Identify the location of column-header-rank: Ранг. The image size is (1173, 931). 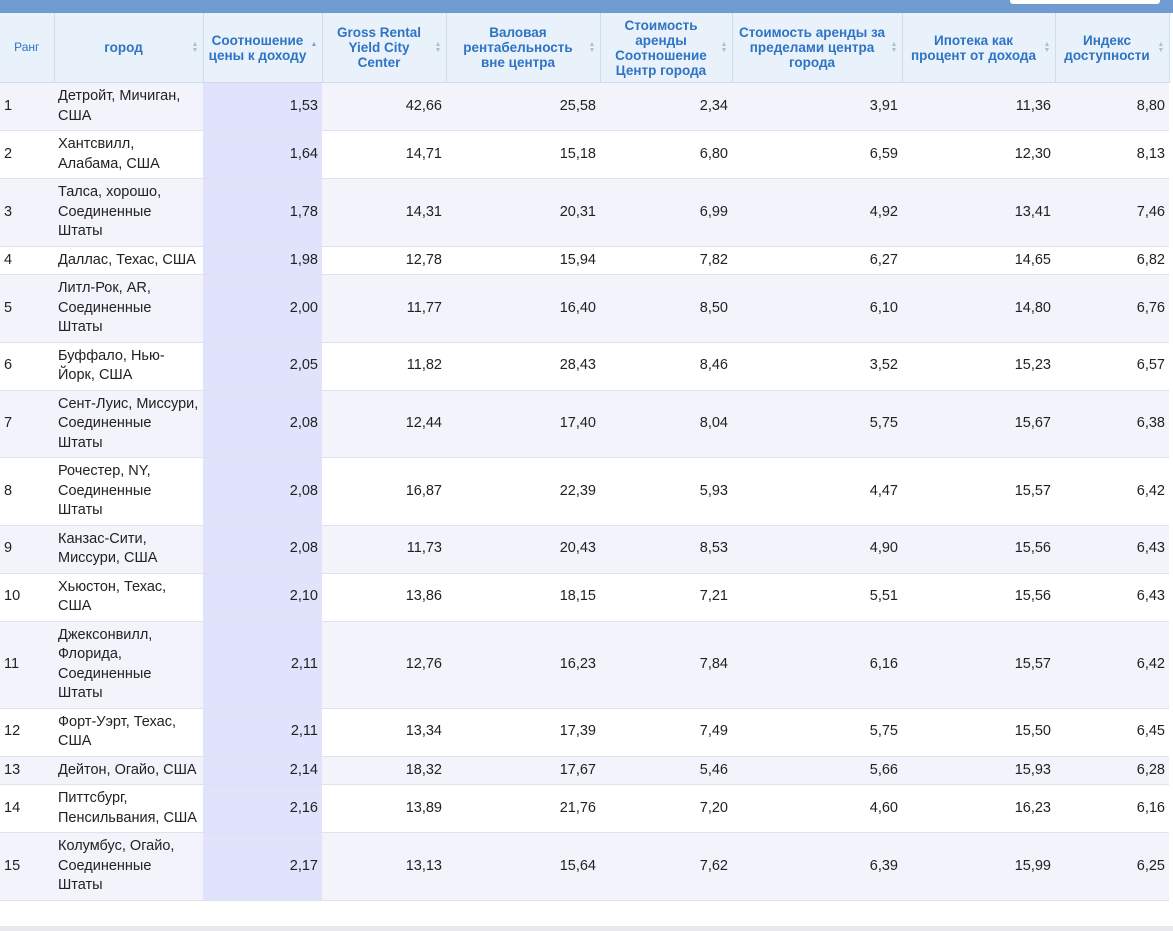
(27, 48).